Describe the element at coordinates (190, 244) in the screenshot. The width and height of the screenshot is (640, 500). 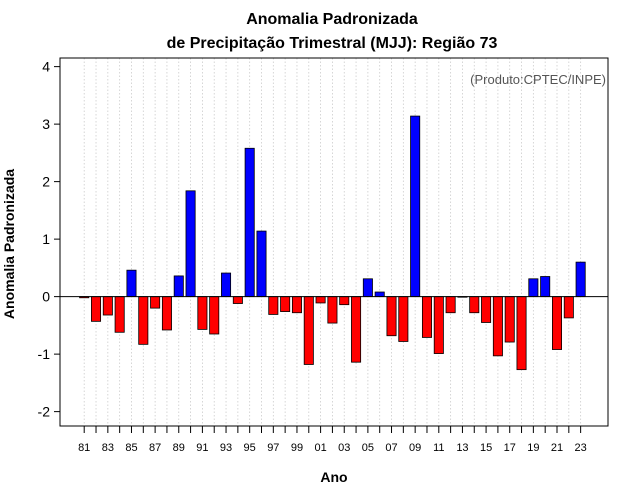
I see `bar-1990` at that location.